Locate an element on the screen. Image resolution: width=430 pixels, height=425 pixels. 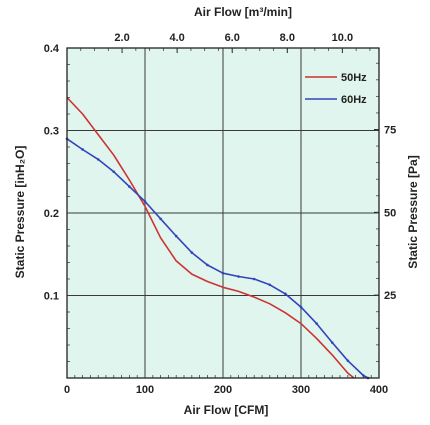
y-axis-title: Static Pressure [inH₂O] is located at coordinates (20, 212).